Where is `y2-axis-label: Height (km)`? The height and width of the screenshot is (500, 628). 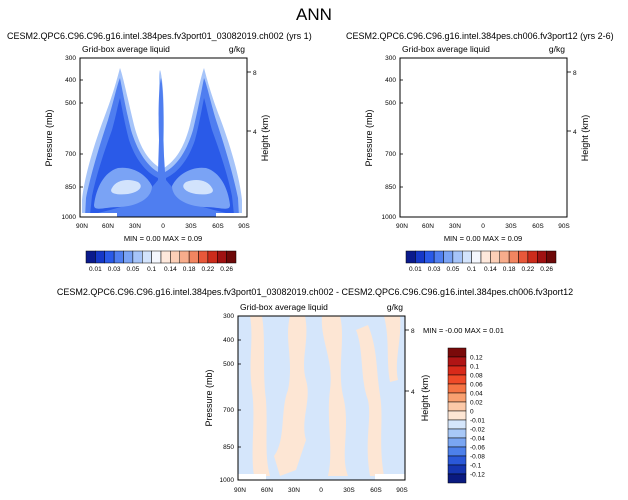
y2-axis-label: Height (km) is located at coordinates (265, 138).